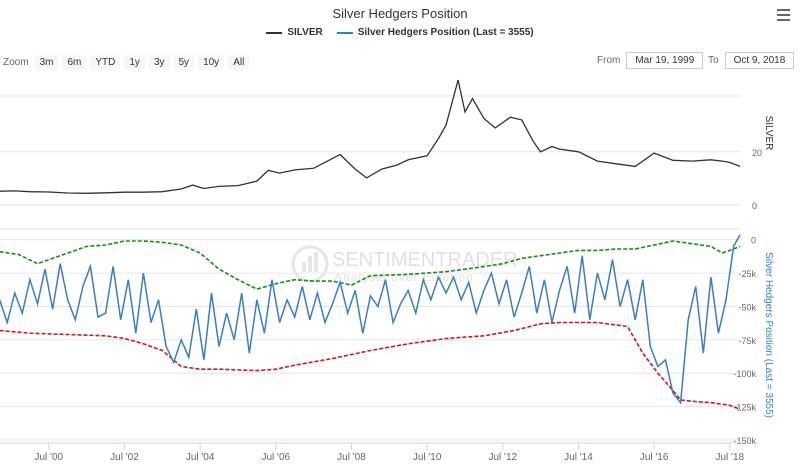 This screenshot has width=800, height=471. What do you see at coordinates (747, 307) in the screenshot?
I see `bottom-y-tick-label: -50k` at bounding box center [747, 307].